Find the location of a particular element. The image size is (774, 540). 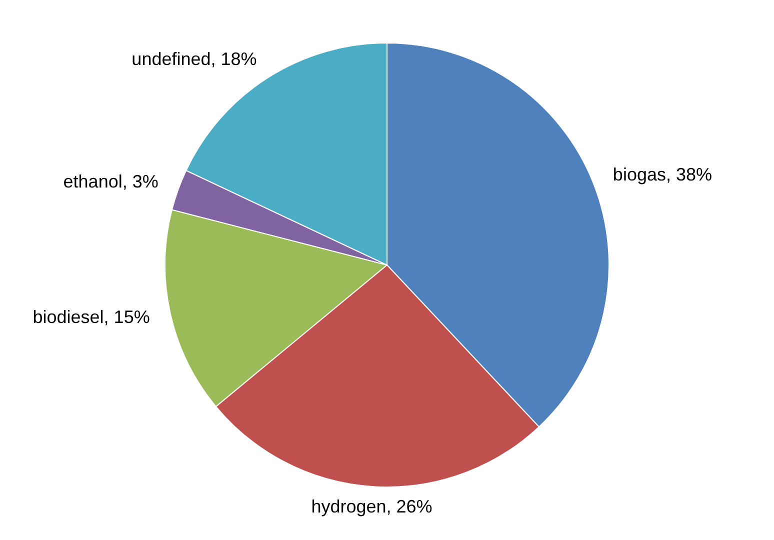

slice-label: hydrogen, 26% is located at coordinates (371, 506).